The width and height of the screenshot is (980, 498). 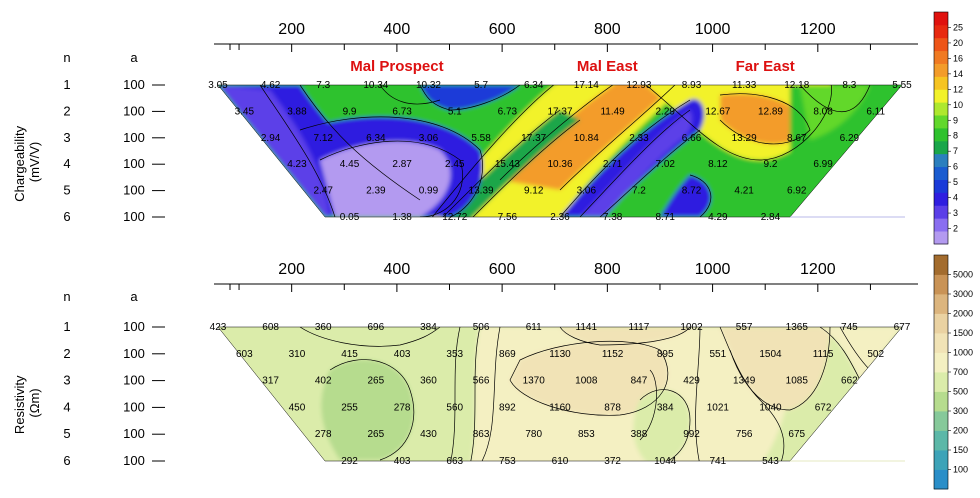 What do you see at coordinates (350, 217) in the screenshot?
I see `data-value-label: 0.05` at bounding box center [350, 217].